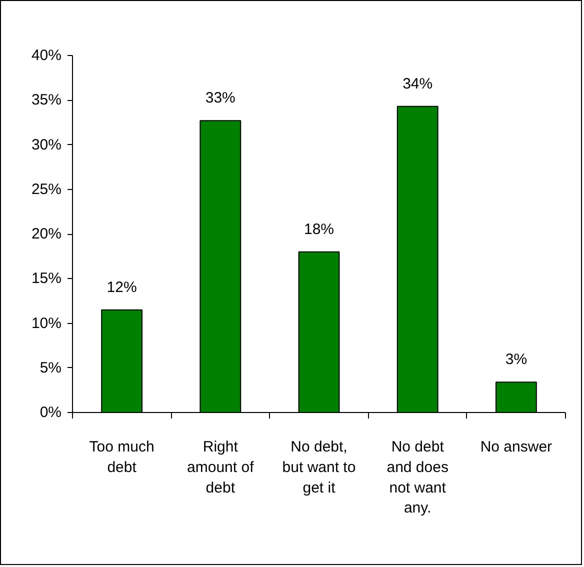 This screenshot has height=567, width=584. What do you see at coordinates (121, 457) in the screenshot?
I see `x-tick-label: Too much debt` at bounding box center [121, 457].